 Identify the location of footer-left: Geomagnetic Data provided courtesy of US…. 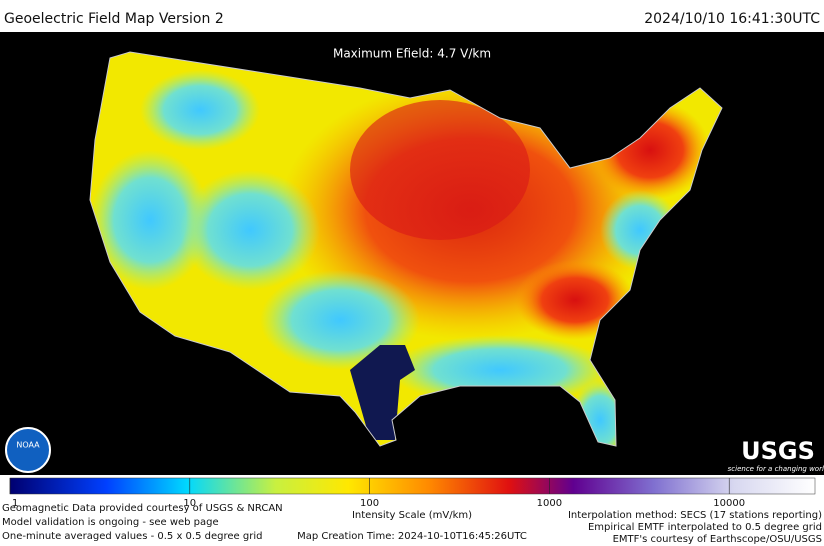
(142, 508).